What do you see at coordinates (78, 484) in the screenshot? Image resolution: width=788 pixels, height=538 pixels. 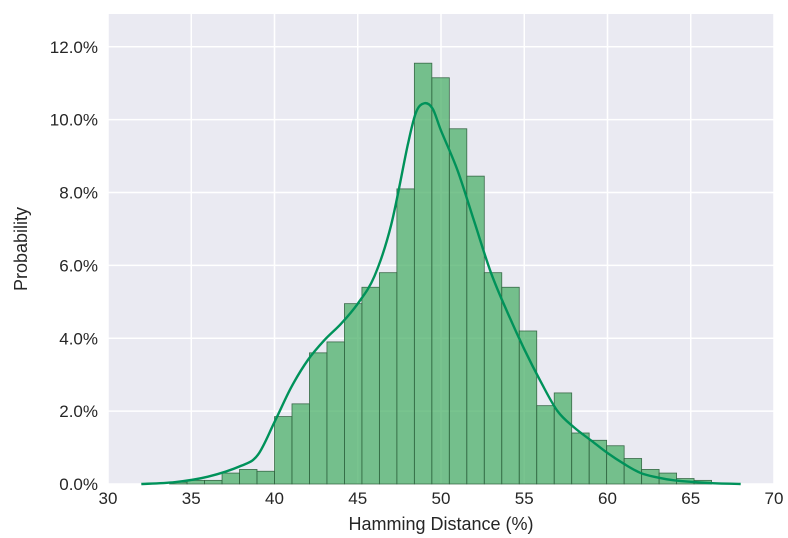 I see `y-tick-label: 0.0%` at bounding box center [78, 484].